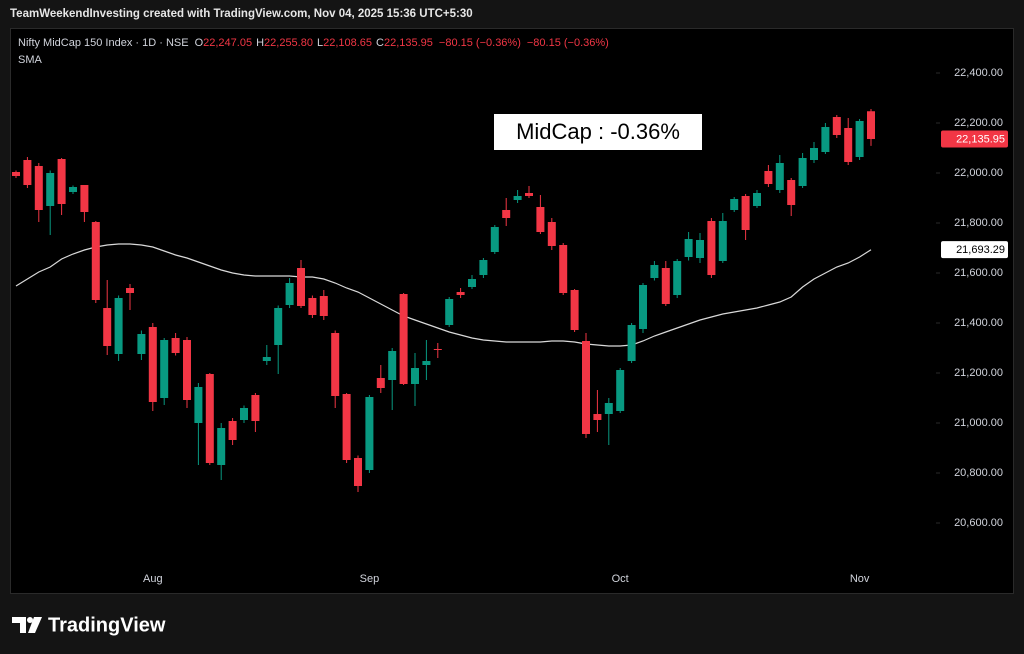 The width and height of the screenshot is (1024, 654). Describe the element at coordinates (347, 43) in the screenshot. I see `legend-value: 22,108.65` at that location.